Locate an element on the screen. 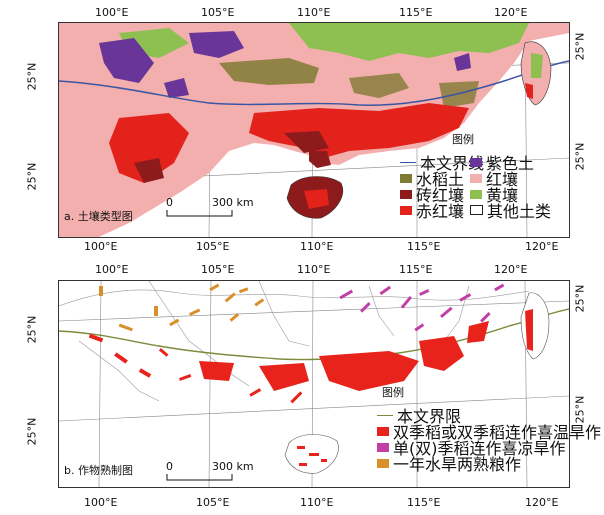 Image resolution: width=604 pixels, height=515 pixels. legend-label: 其他土类 is located at coordinates (519, 211).